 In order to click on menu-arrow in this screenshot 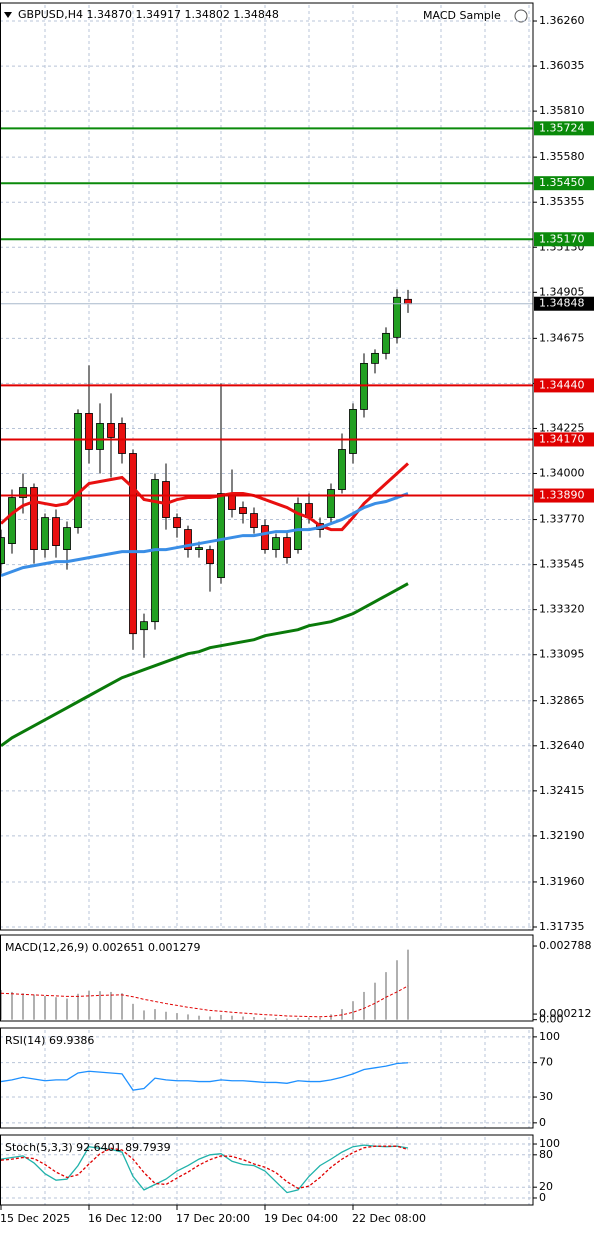, I will do `click(8, 15)`.